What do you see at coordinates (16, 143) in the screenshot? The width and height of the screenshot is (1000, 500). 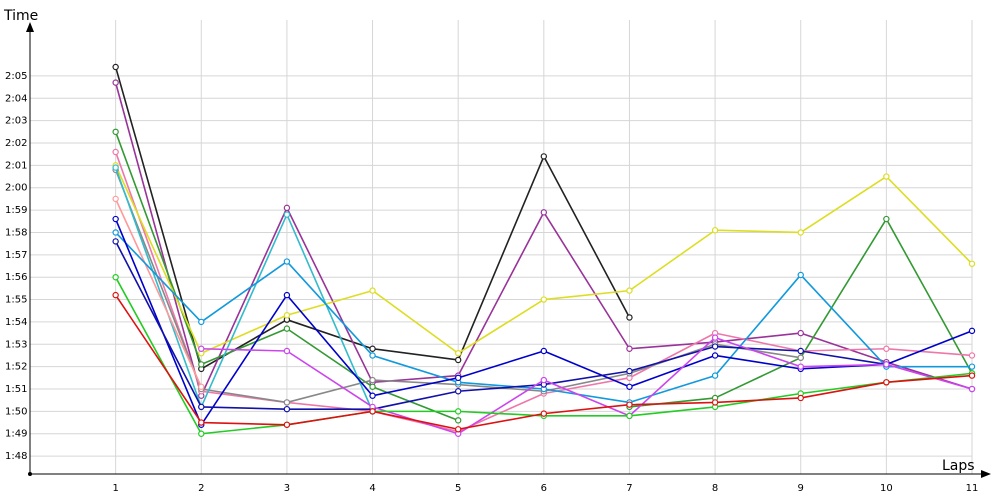 I see `y-tick-label: 2:02` at bounding box center [16, 143].